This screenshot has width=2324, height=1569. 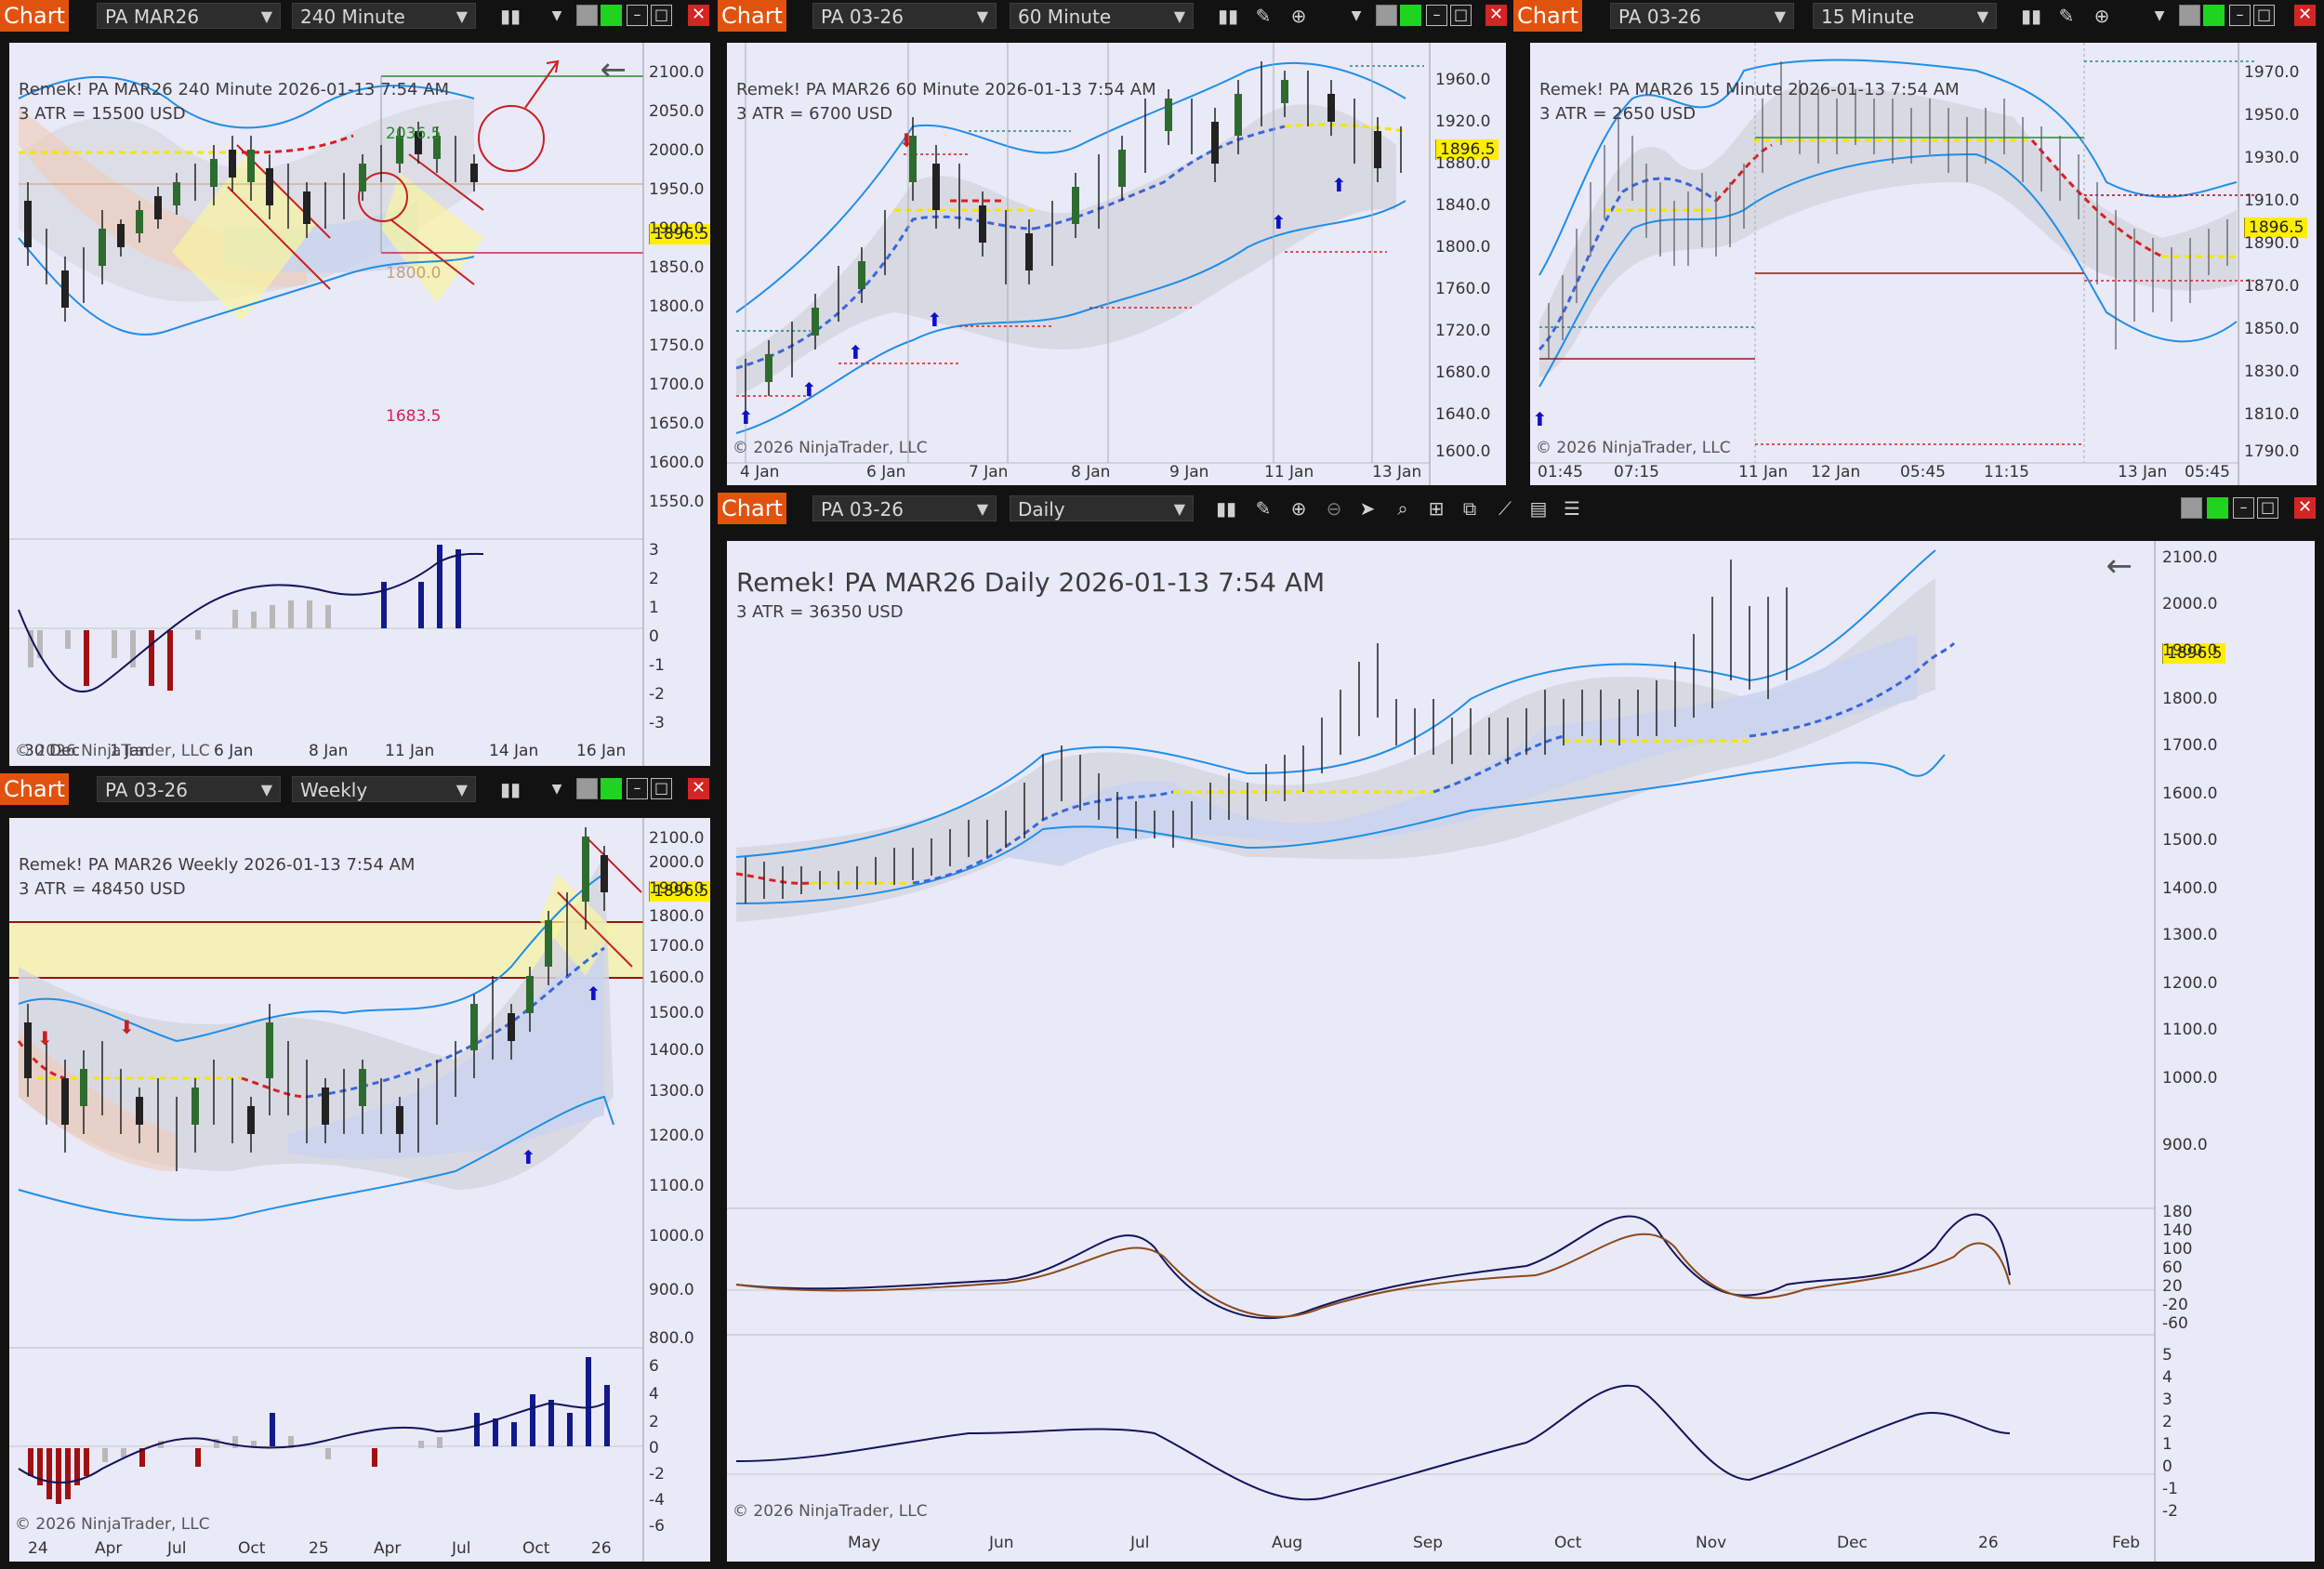 I want to click on chart-toolbar: Chart PA 03-26 ▼ Weekly ▼ ▮▮ ▼ – □ ✕, so click(x=359, y=789).